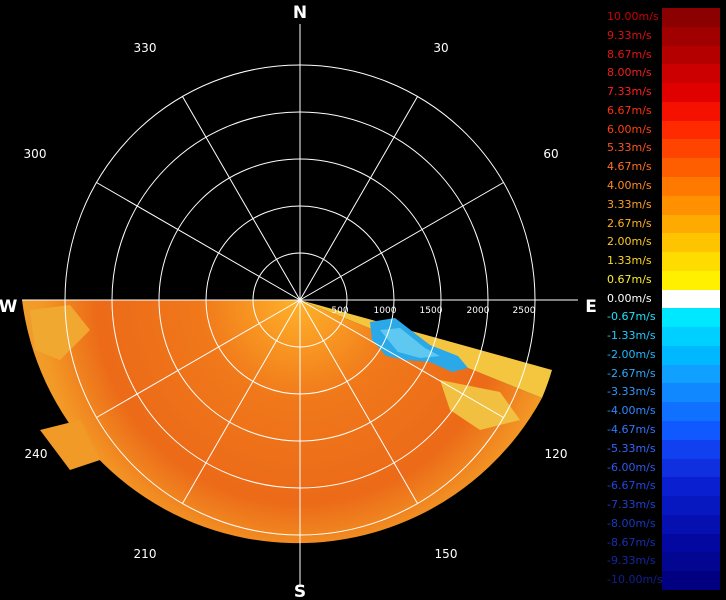 The height and width of the screenshot is (600, 726). I want to click on legend-entry: -6.00m/s, so click(663, 468).